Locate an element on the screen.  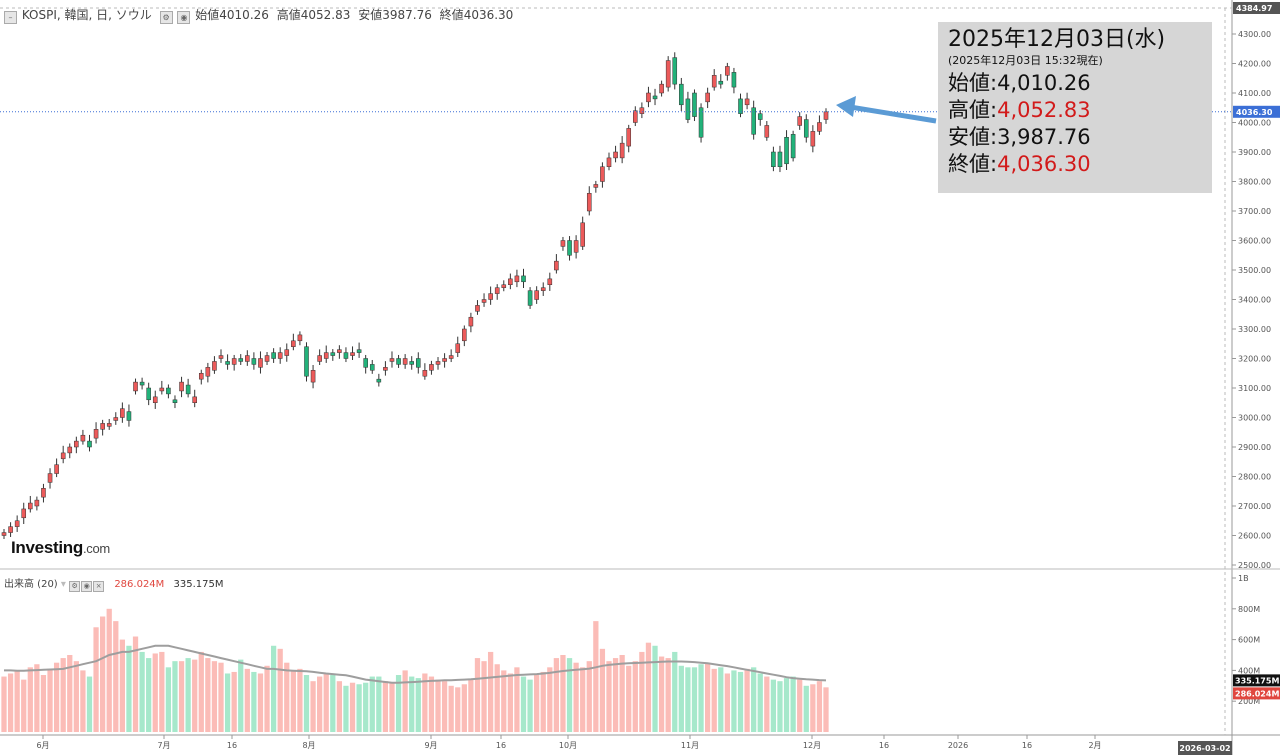
y-tick-label: 3800.00 is located at coordinates (1254, 182).